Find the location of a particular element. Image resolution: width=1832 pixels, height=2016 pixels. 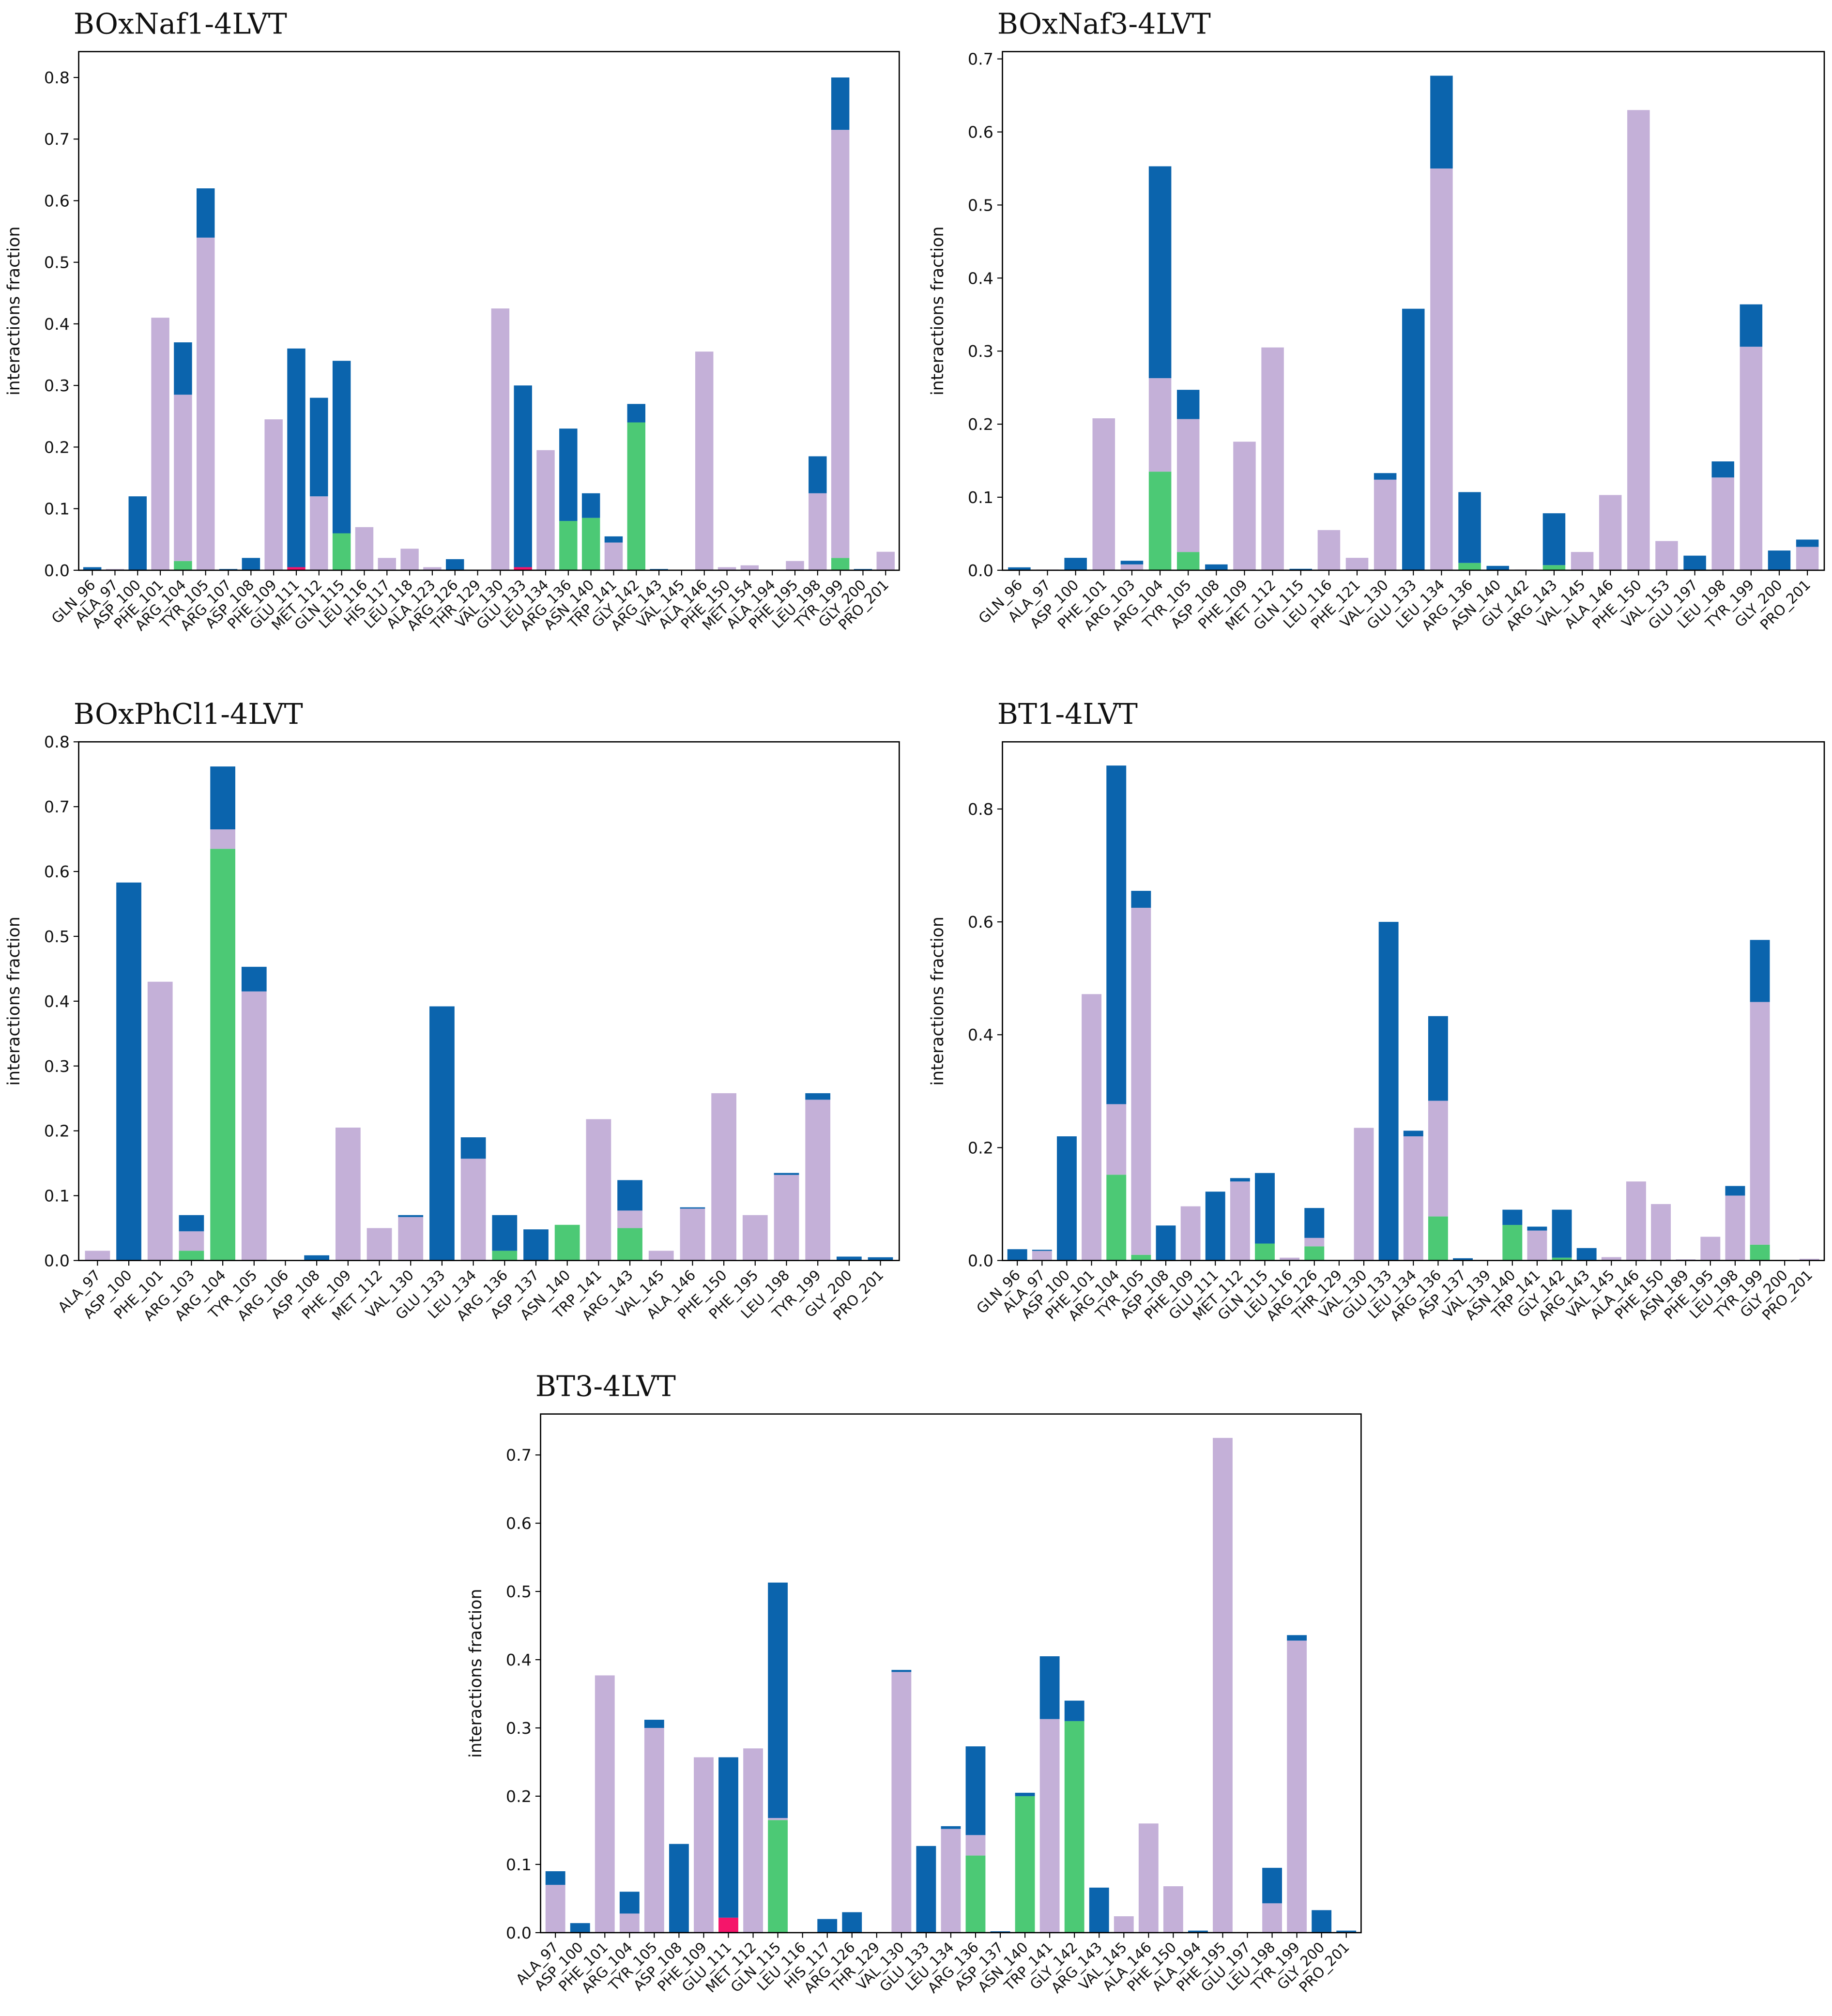

y-tick-label: 0.6 is located at coordinates (57, 201).